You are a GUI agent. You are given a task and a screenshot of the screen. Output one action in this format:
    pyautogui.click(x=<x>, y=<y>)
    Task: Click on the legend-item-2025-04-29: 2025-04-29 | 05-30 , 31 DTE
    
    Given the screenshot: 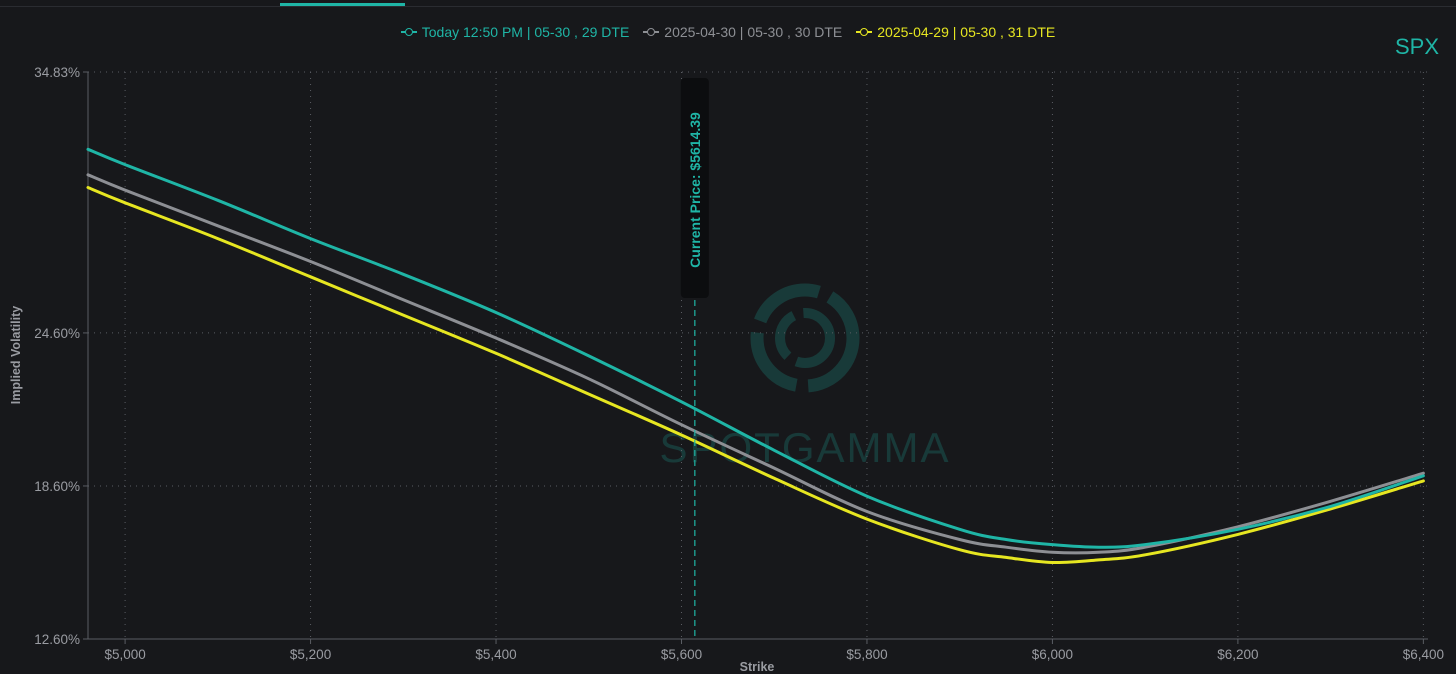 What is the action you would take?
    pyautogui.click(x=955, y=32)
    